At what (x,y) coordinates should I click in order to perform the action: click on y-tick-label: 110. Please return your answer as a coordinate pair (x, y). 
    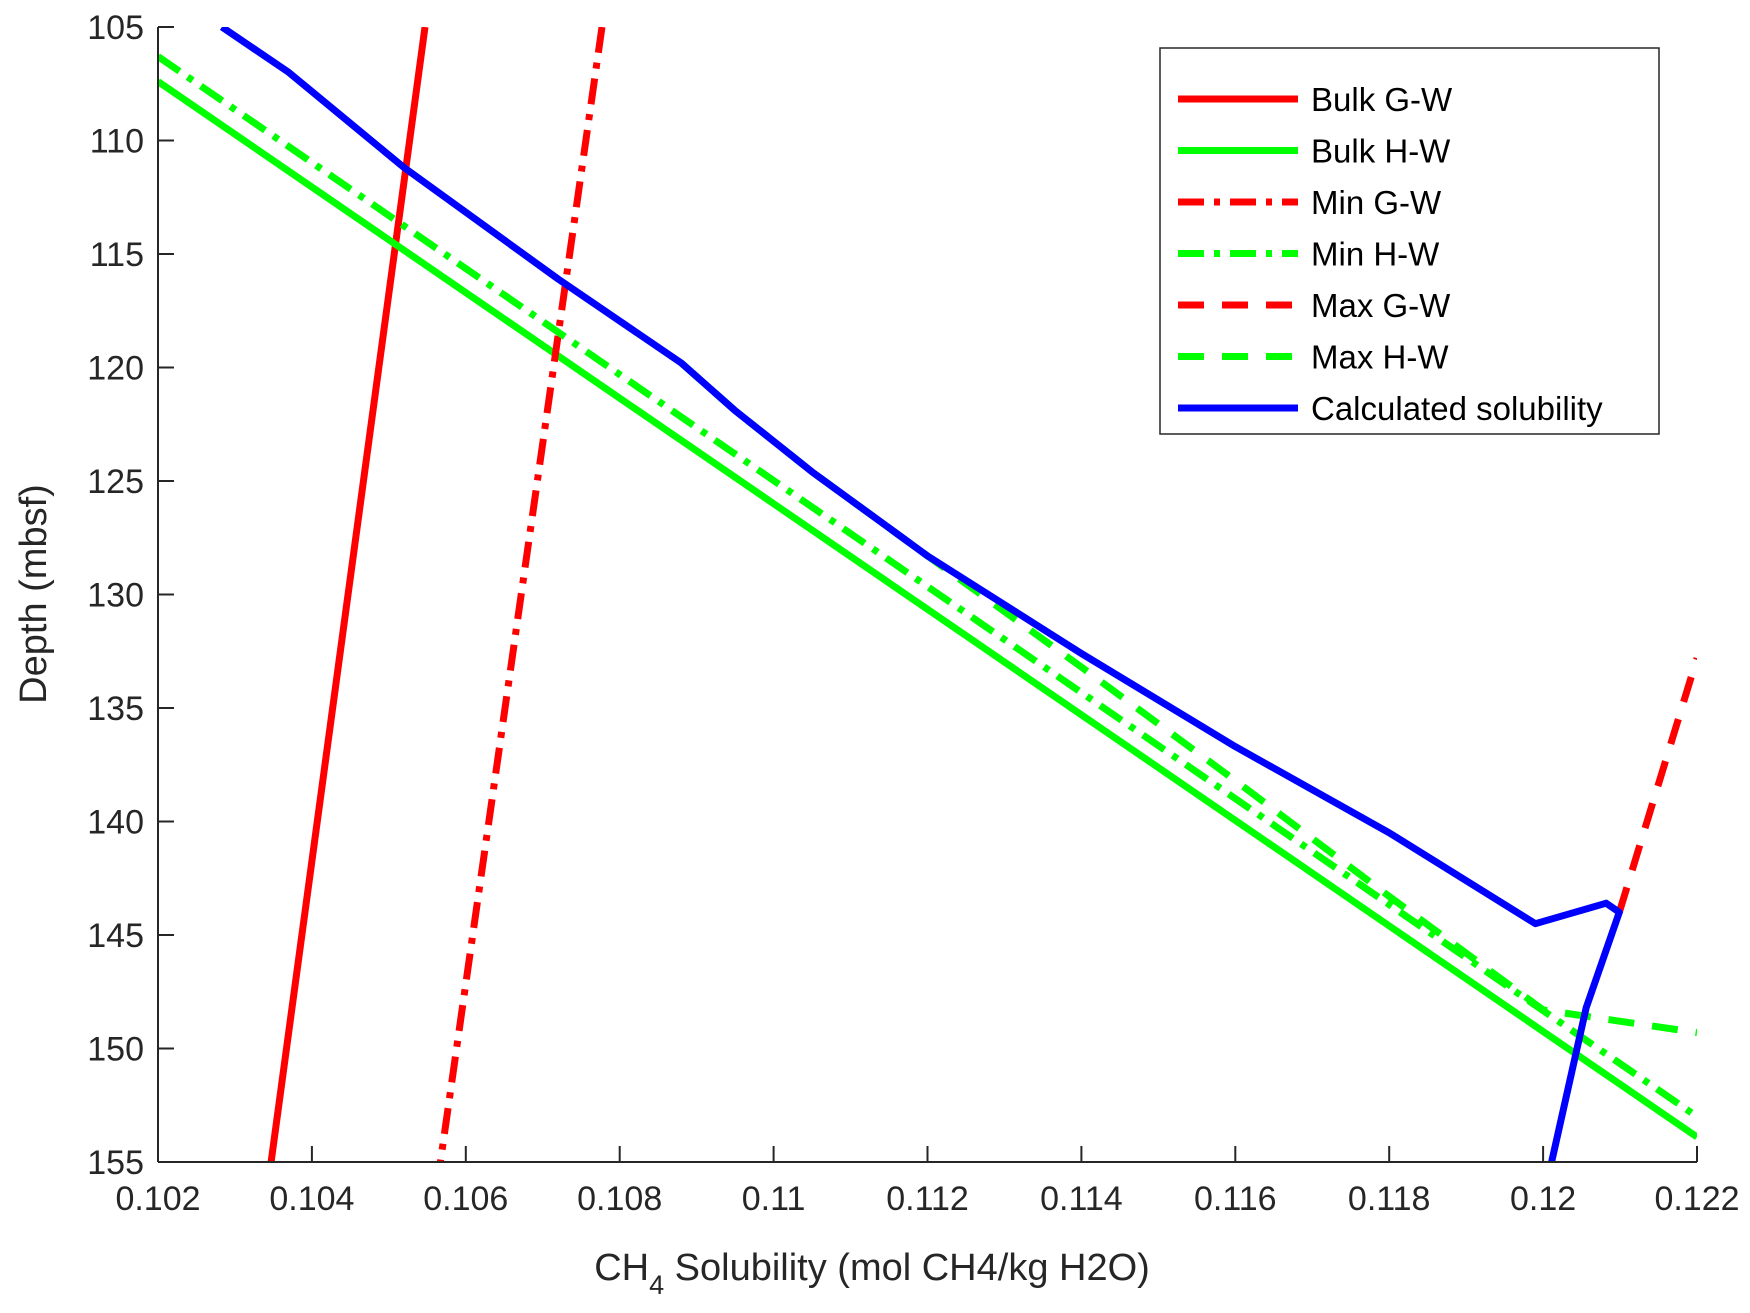
    Looking at the image, I should click on (117, 142).